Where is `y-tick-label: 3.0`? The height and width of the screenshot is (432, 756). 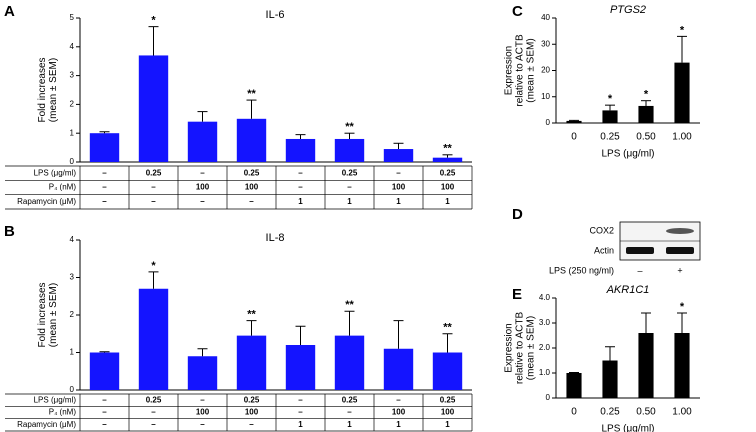 y-tick-label: 3.0 is located at coordinates (545, 322).